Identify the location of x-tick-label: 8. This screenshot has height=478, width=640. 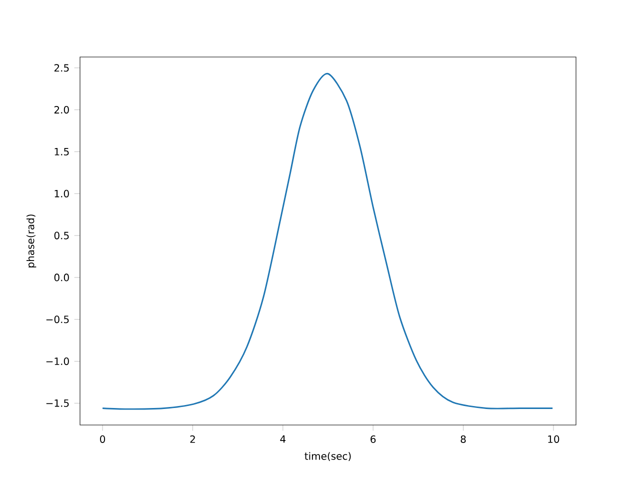
(463, 439).